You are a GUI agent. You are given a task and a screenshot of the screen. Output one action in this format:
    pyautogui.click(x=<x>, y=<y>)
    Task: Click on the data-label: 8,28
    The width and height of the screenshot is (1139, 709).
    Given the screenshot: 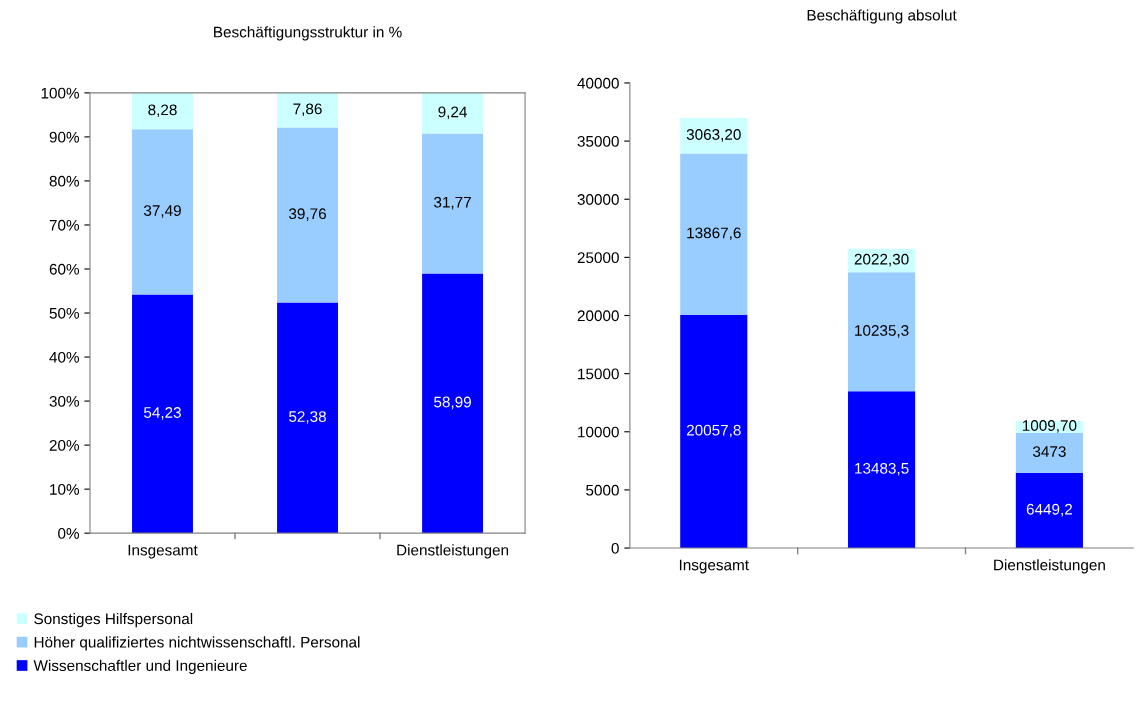 What is the action you would take?
    pyautogui.click(x=162, y=111)
    